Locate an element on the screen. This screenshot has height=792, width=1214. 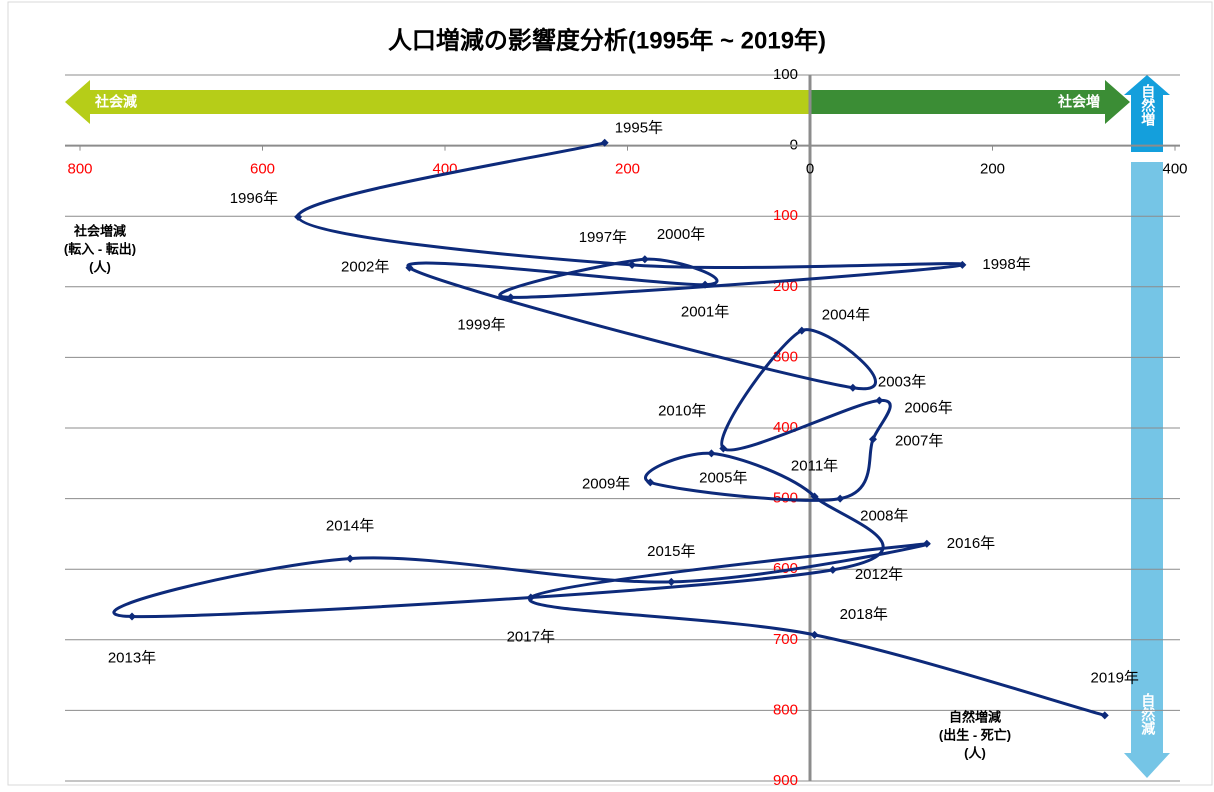
arrow-right is located at coordinates (970, 102).